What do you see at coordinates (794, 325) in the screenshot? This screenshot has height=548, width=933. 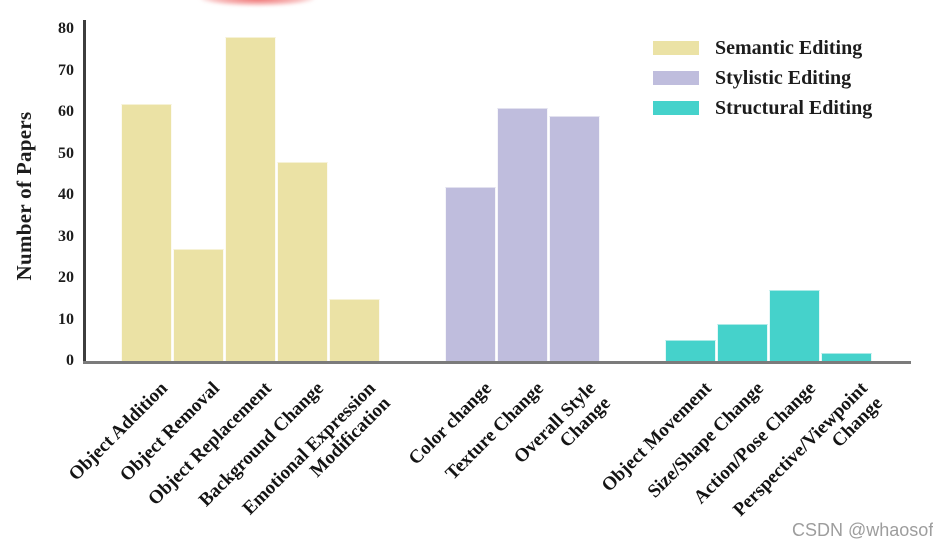 I see `bar-action-pose-change` at bounding box center [794, 325].